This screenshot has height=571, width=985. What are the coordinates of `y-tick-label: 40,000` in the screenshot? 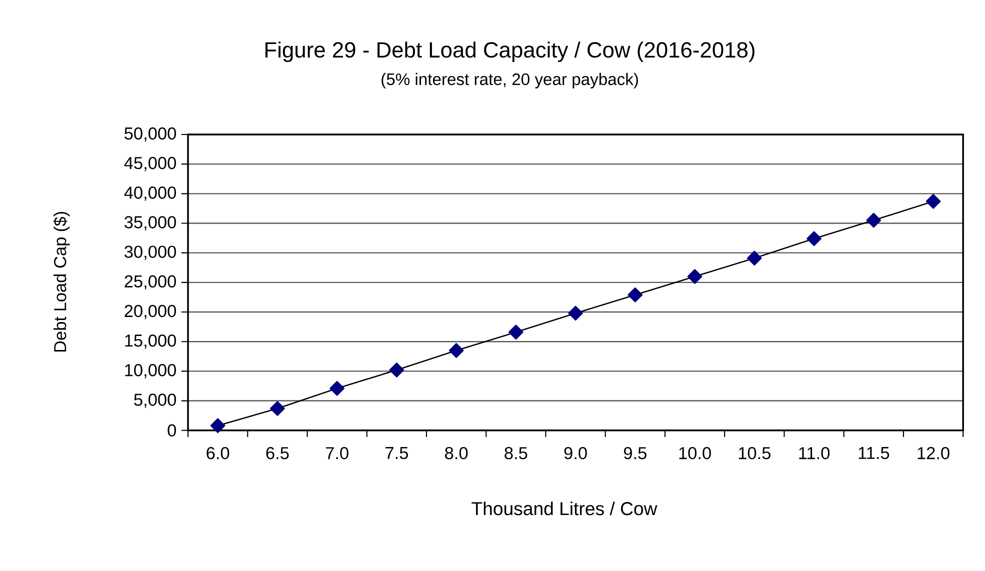 It's located at (150, 193).